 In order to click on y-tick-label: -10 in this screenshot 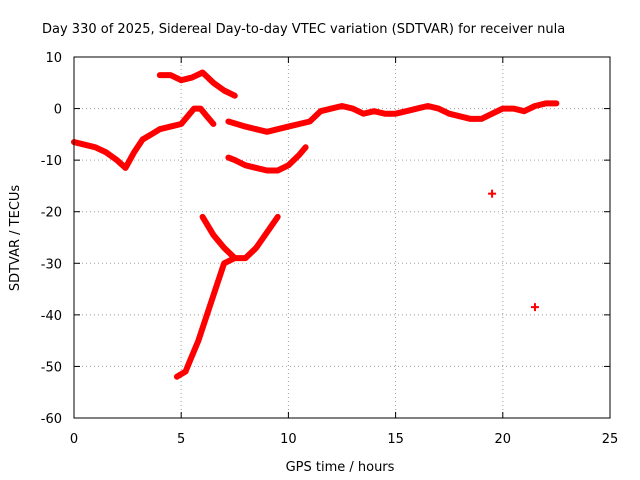, I will do `click(51, 161)`.